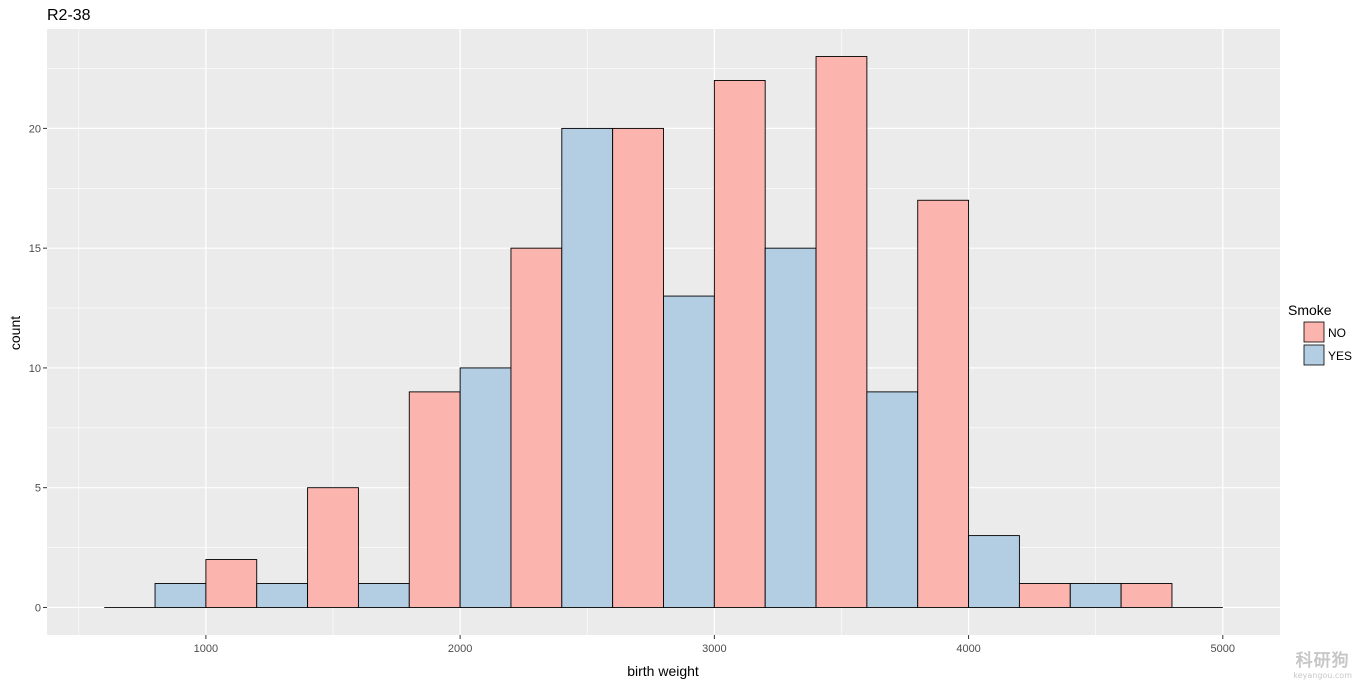  What do you see at coordinates (485, 487) in the screenshot?
I see `bar-yes-2000` at bounding box center [485, 487].